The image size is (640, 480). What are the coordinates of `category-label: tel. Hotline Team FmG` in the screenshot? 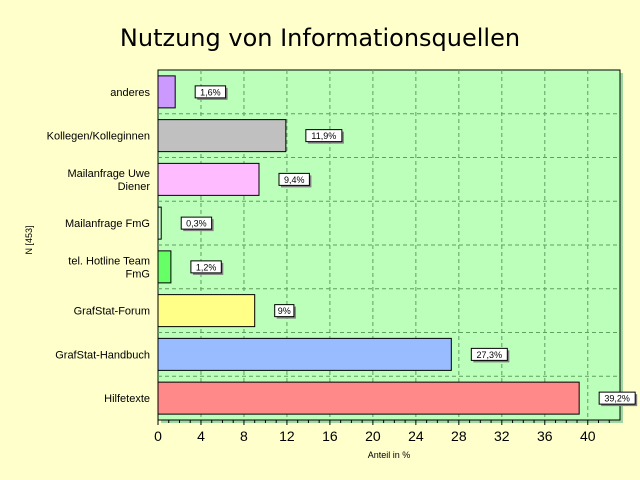 It's located at (109, 267).